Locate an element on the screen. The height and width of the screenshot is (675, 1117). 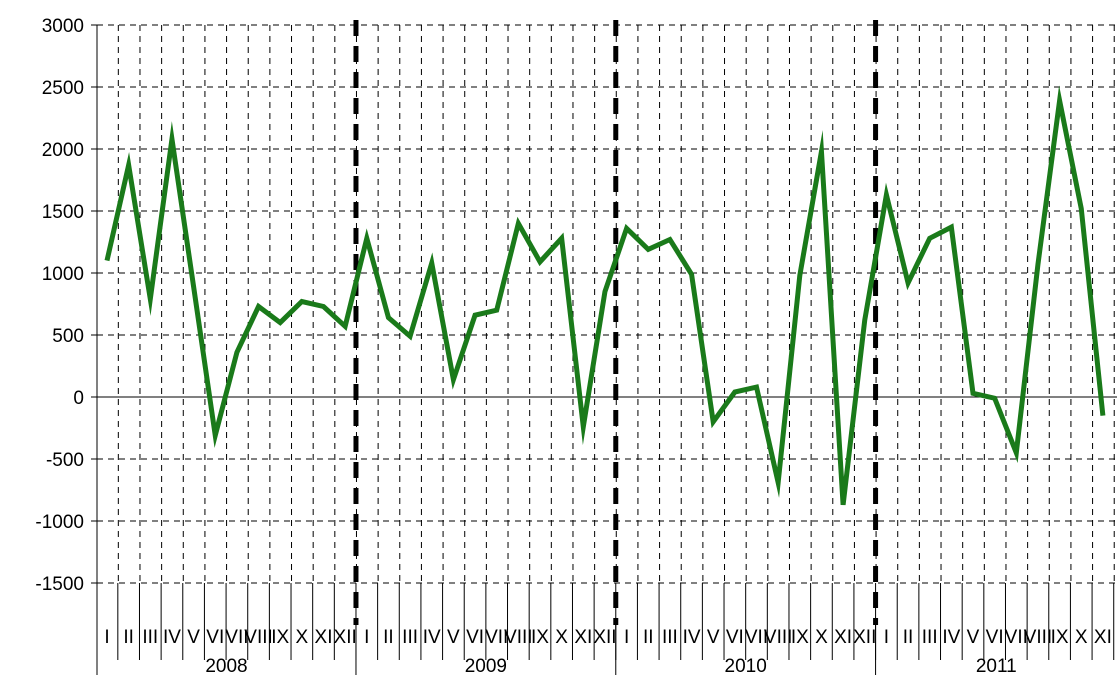
y-tick-label: -1500 is located at coordinates (59, 584).